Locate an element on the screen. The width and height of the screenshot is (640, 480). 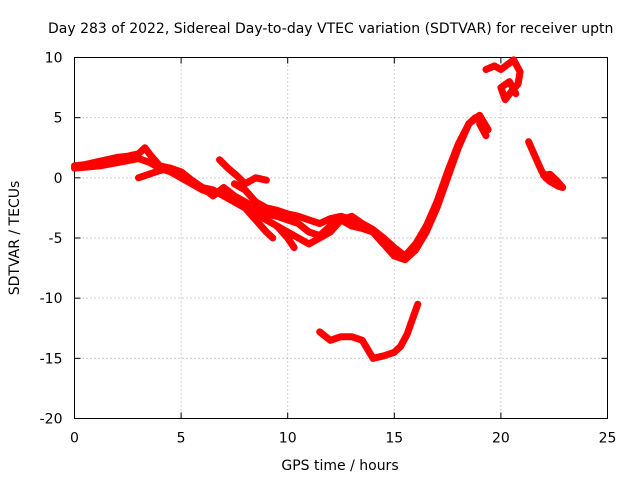
y-tick-label: -5 is located at coordinates (56, 239).